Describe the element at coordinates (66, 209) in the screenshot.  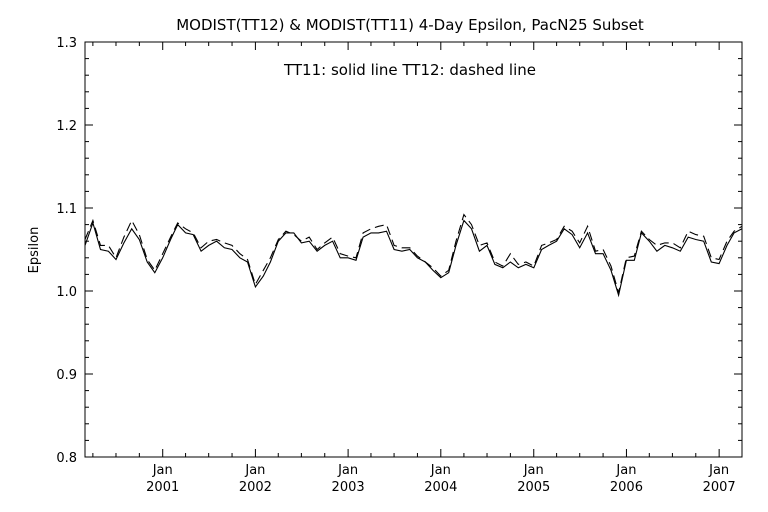
I see `y-tick-label: 1.1` at that location.